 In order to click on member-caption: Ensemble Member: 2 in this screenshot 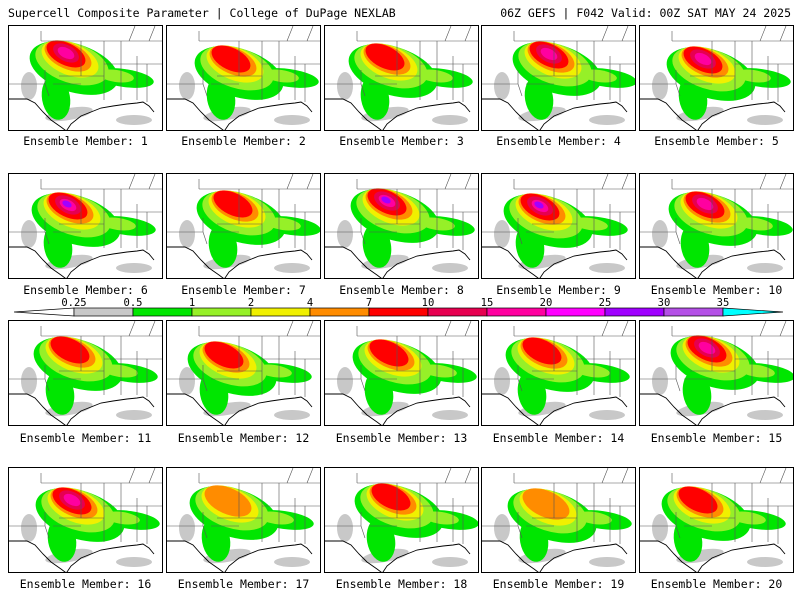, I will do `click(243, 141)`.